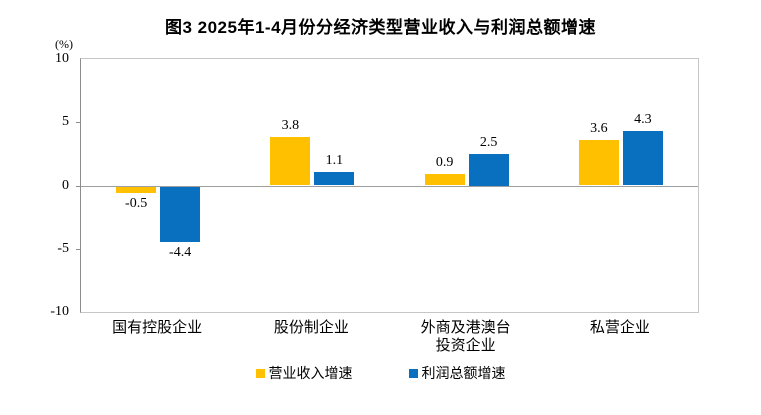 Image resolution: width=761 pixels, height=415 pixels. Describe the element at coordinates (62, 58) in the screenshot. I see `y-axis-tick-label: 10` at that location.